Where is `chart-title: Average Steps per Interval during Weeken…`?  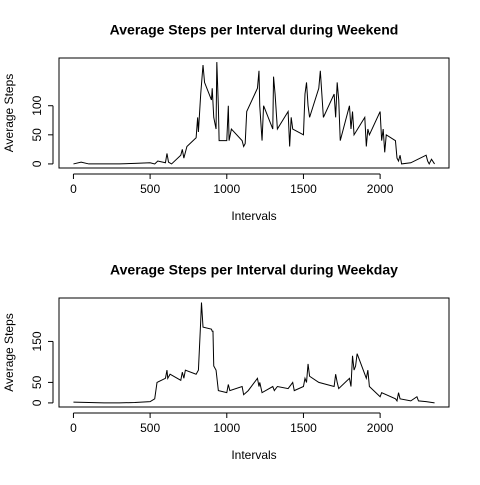
chart-title: Average Steps per Interval during Weeken… is located at coordinates (254, 30).